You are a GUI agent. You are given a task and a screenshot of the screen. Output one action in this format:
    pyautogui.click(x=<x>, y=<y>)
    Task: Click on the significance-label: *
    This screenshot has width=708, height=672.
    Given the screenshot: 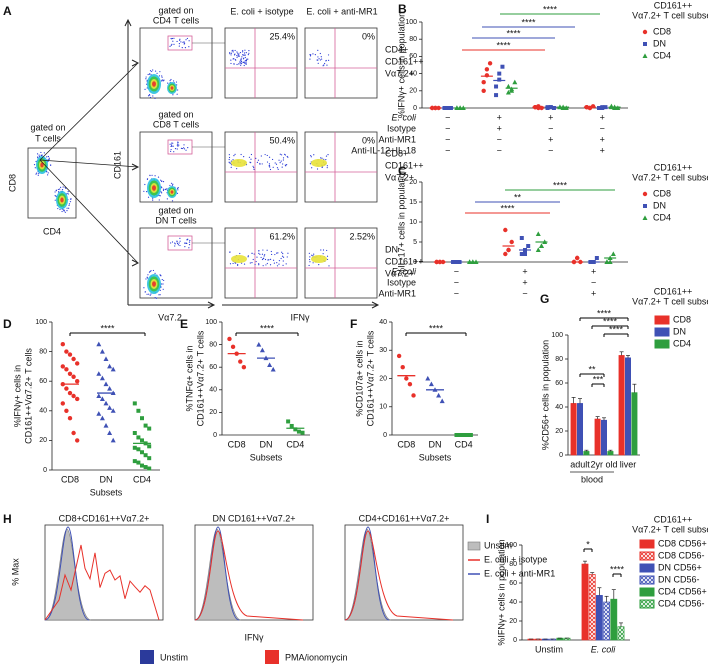 What is the action you would take?
    pyautogui.click(x=588, y=544)
    